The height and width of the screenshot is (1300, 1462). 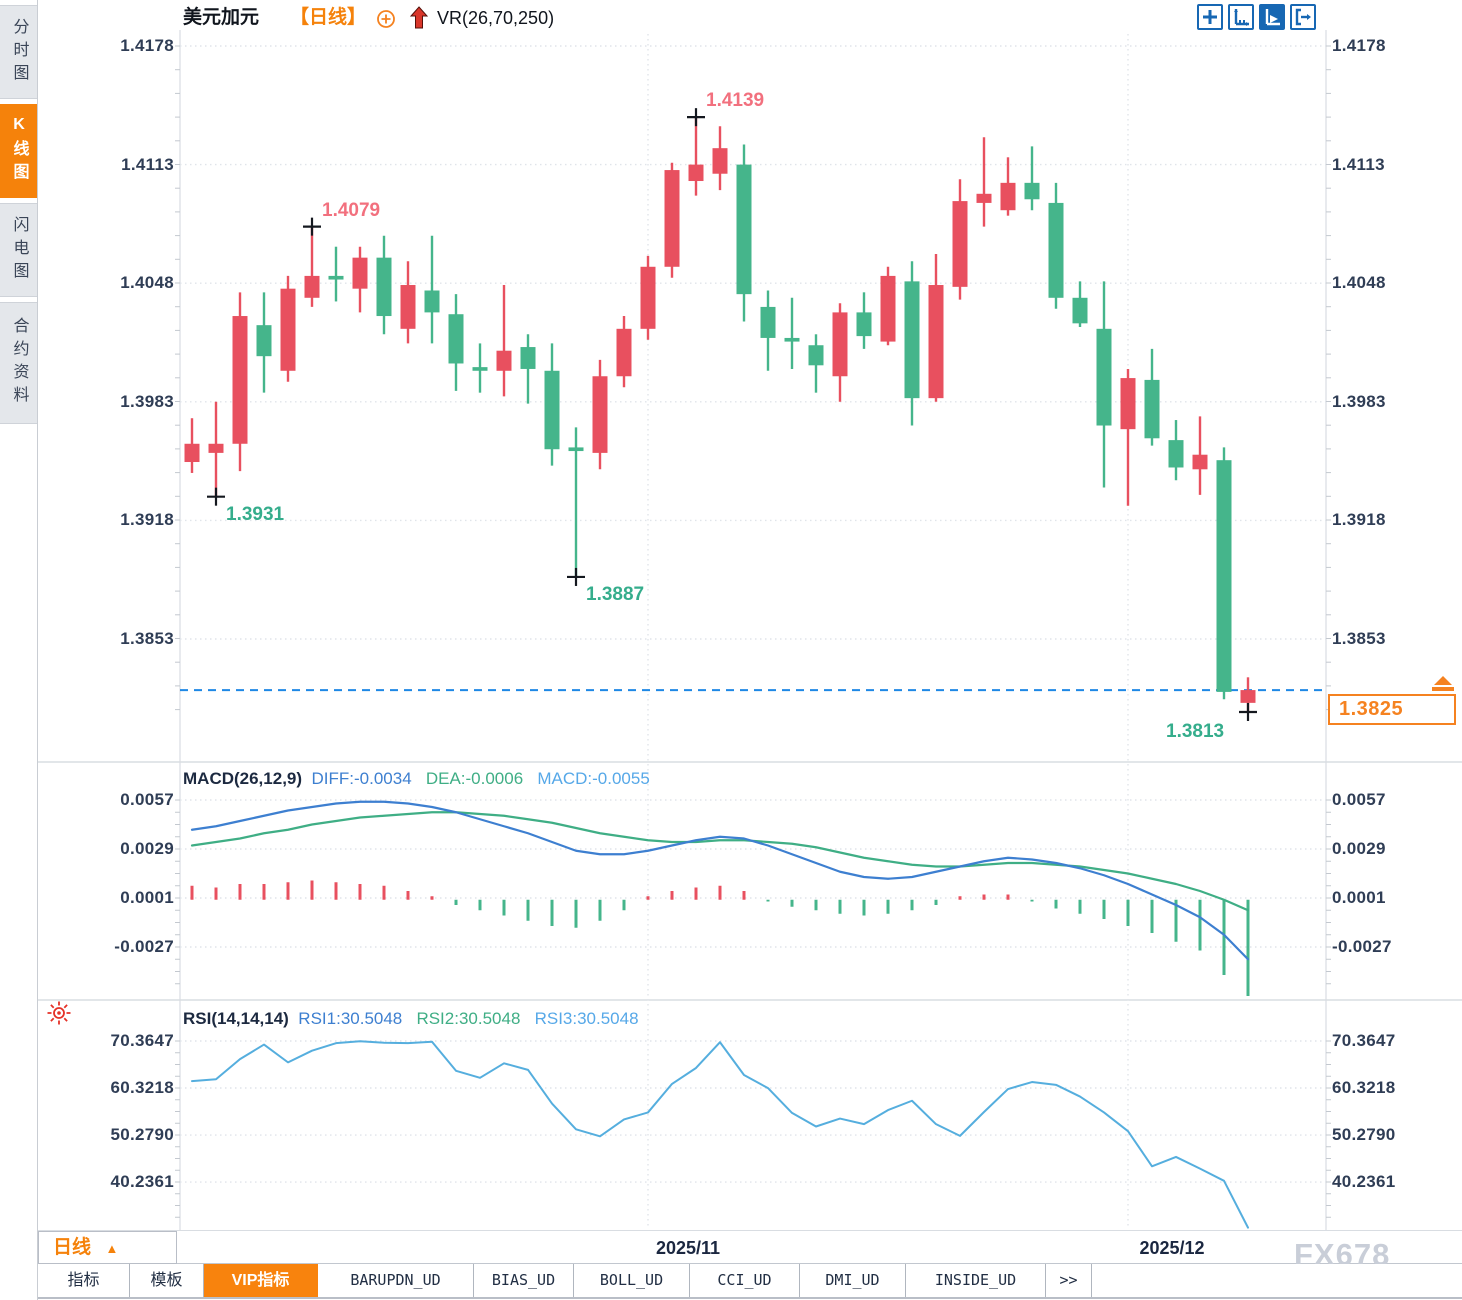 What do you see at coordinates (147, 401) in the screenshot?
I see `price-tick: 1.3983` at bounding box center [147, 401].